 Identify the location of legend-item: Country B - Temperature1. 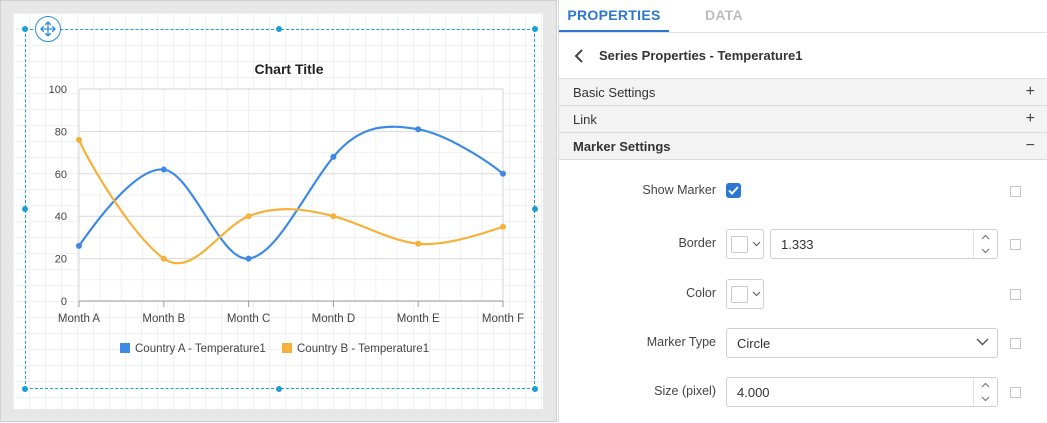
(355, 349).